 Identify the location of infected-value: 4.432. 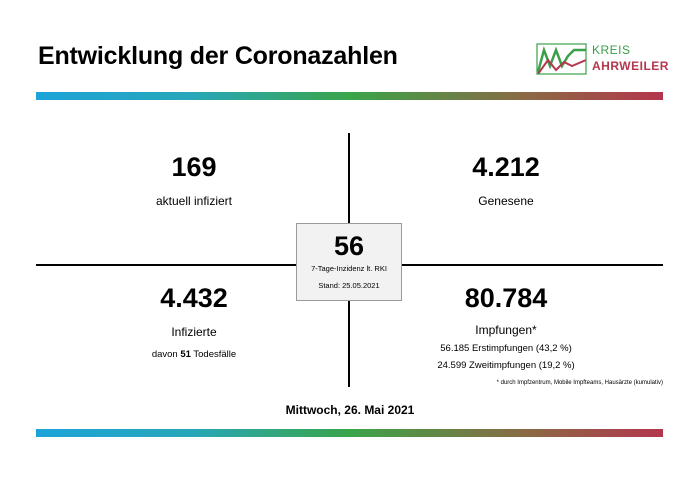
(194, 298).